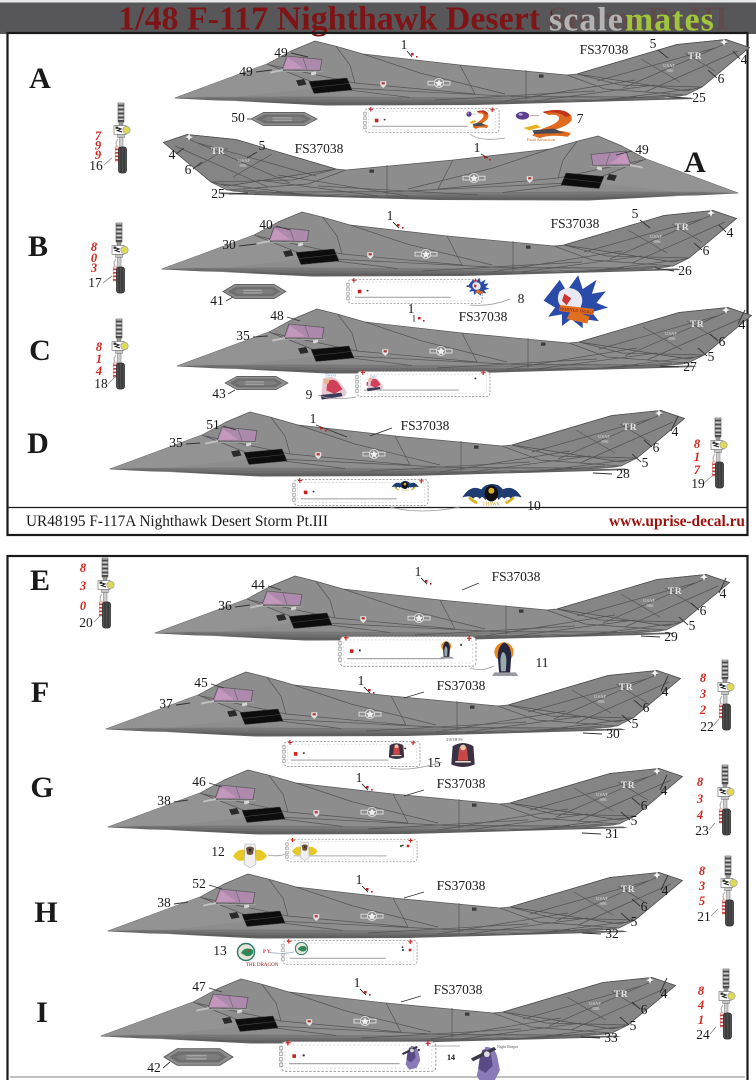 The width and height of the screenshot is (756, 1085). What do you see at coordinates (219, 393) in the screenshot?
I see `svg-text: 43` at bounding box center [219, 393].